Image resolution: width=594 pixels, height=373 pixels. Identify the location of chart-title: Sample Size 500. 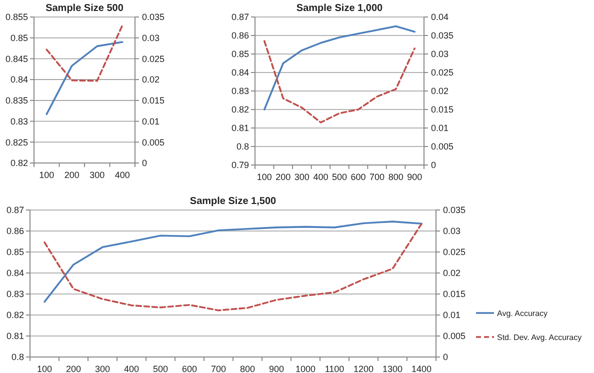
(85, 8).